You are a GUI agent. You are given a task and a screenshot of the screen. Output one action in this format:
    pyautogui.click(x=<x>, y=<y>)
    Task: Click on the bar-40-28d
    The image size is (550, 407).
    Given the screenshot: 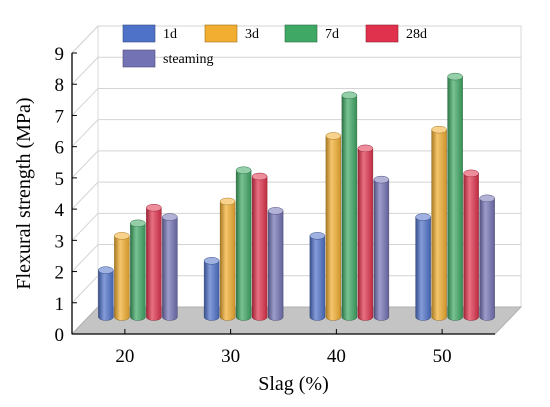 What is the action you would take?
    pyautogui.click(x=365, y=232)
    